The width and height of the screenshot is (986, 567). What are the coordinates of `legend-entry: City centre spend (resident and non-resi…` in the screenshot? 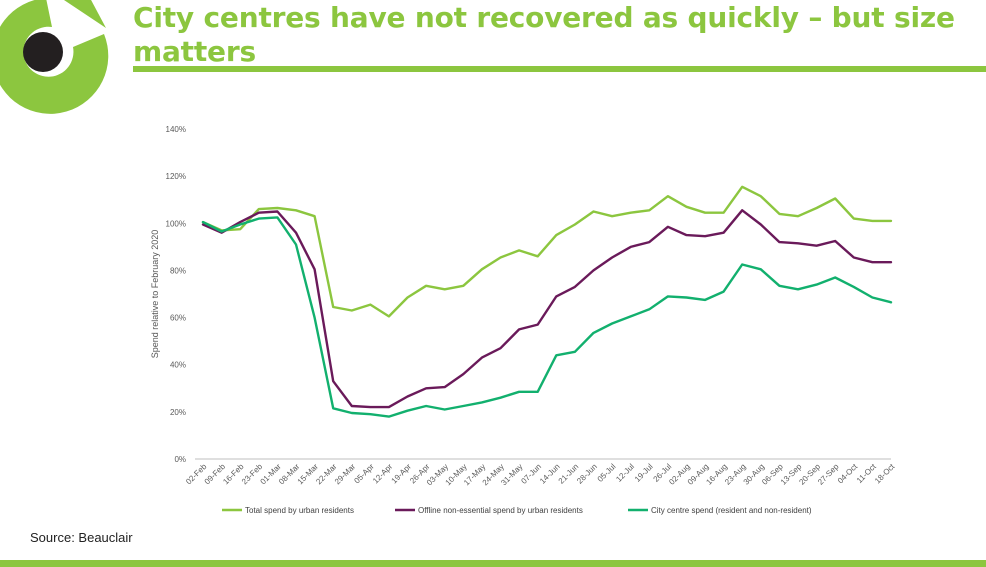 It's located at (731, 510).